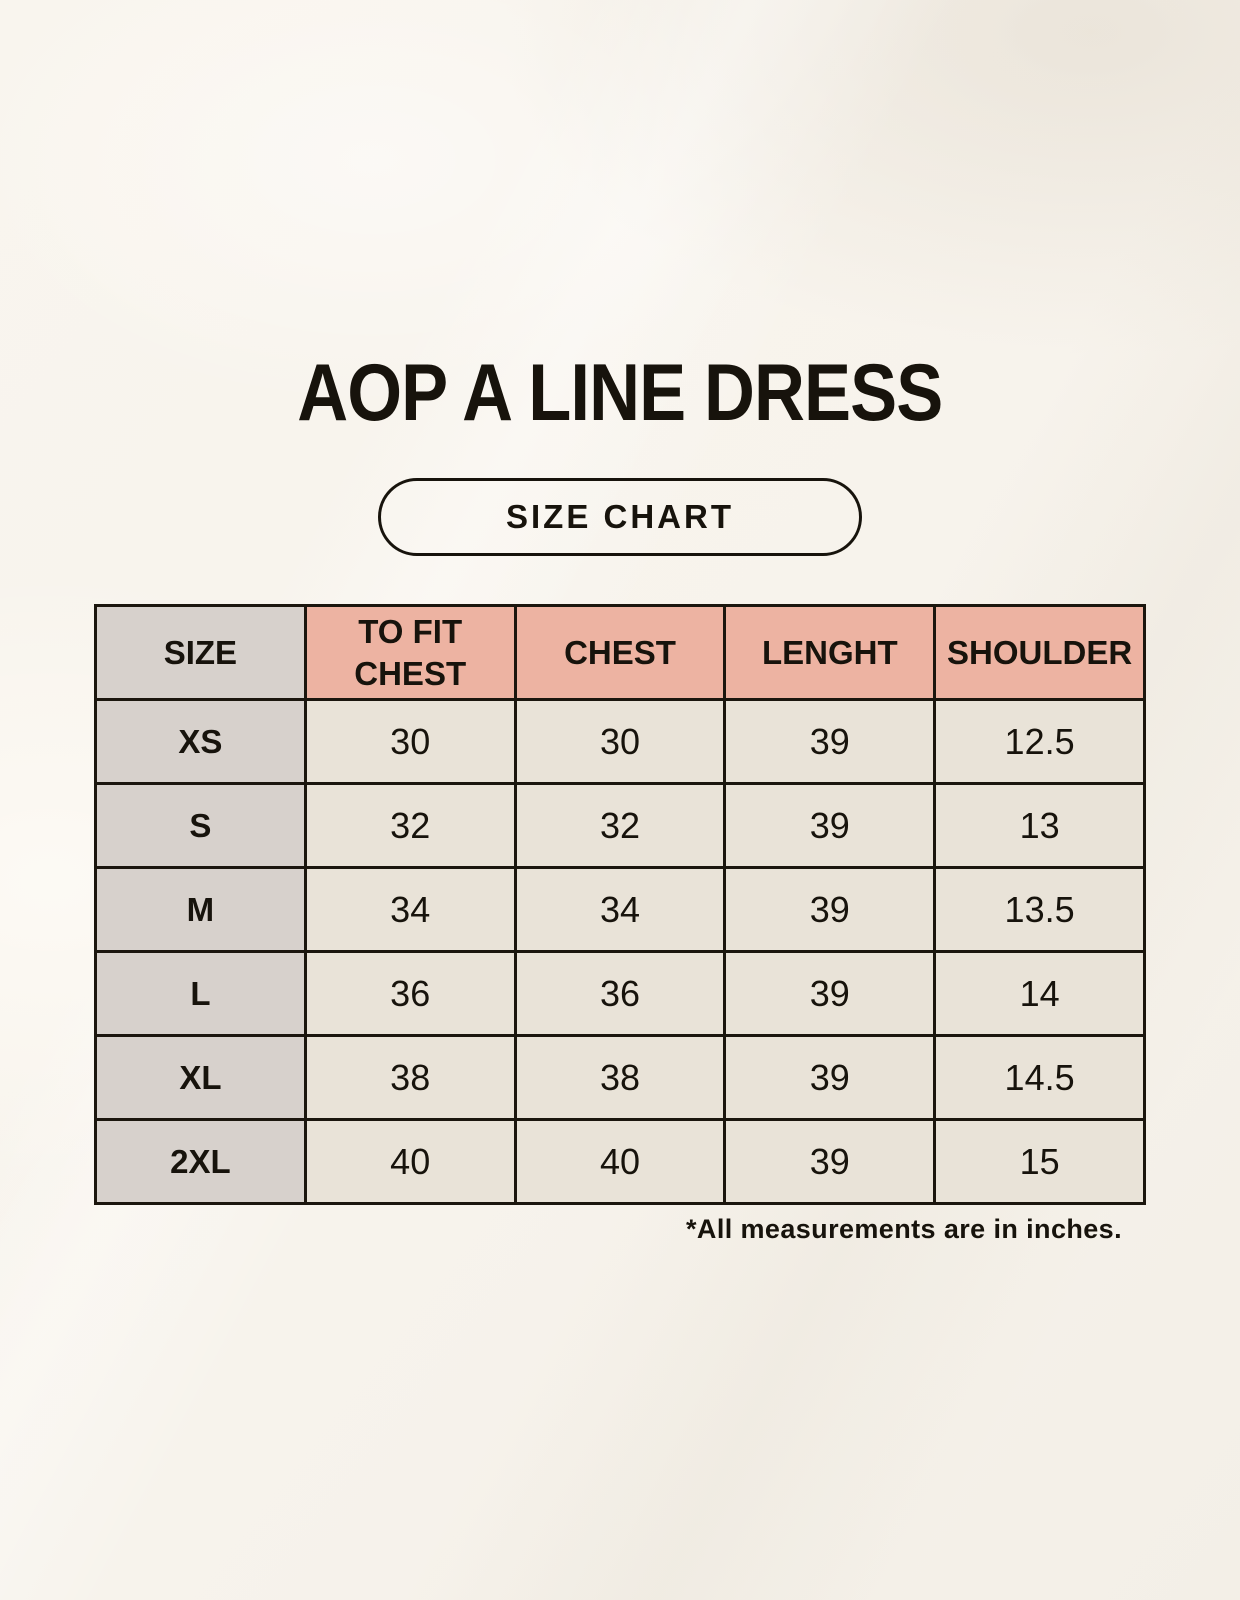 The image size is (1240, 1600). What do you see at coordinates (1039, 909) in the screenshot?
I see `table-cell: 13.5` at bounding box center [1039, 909].